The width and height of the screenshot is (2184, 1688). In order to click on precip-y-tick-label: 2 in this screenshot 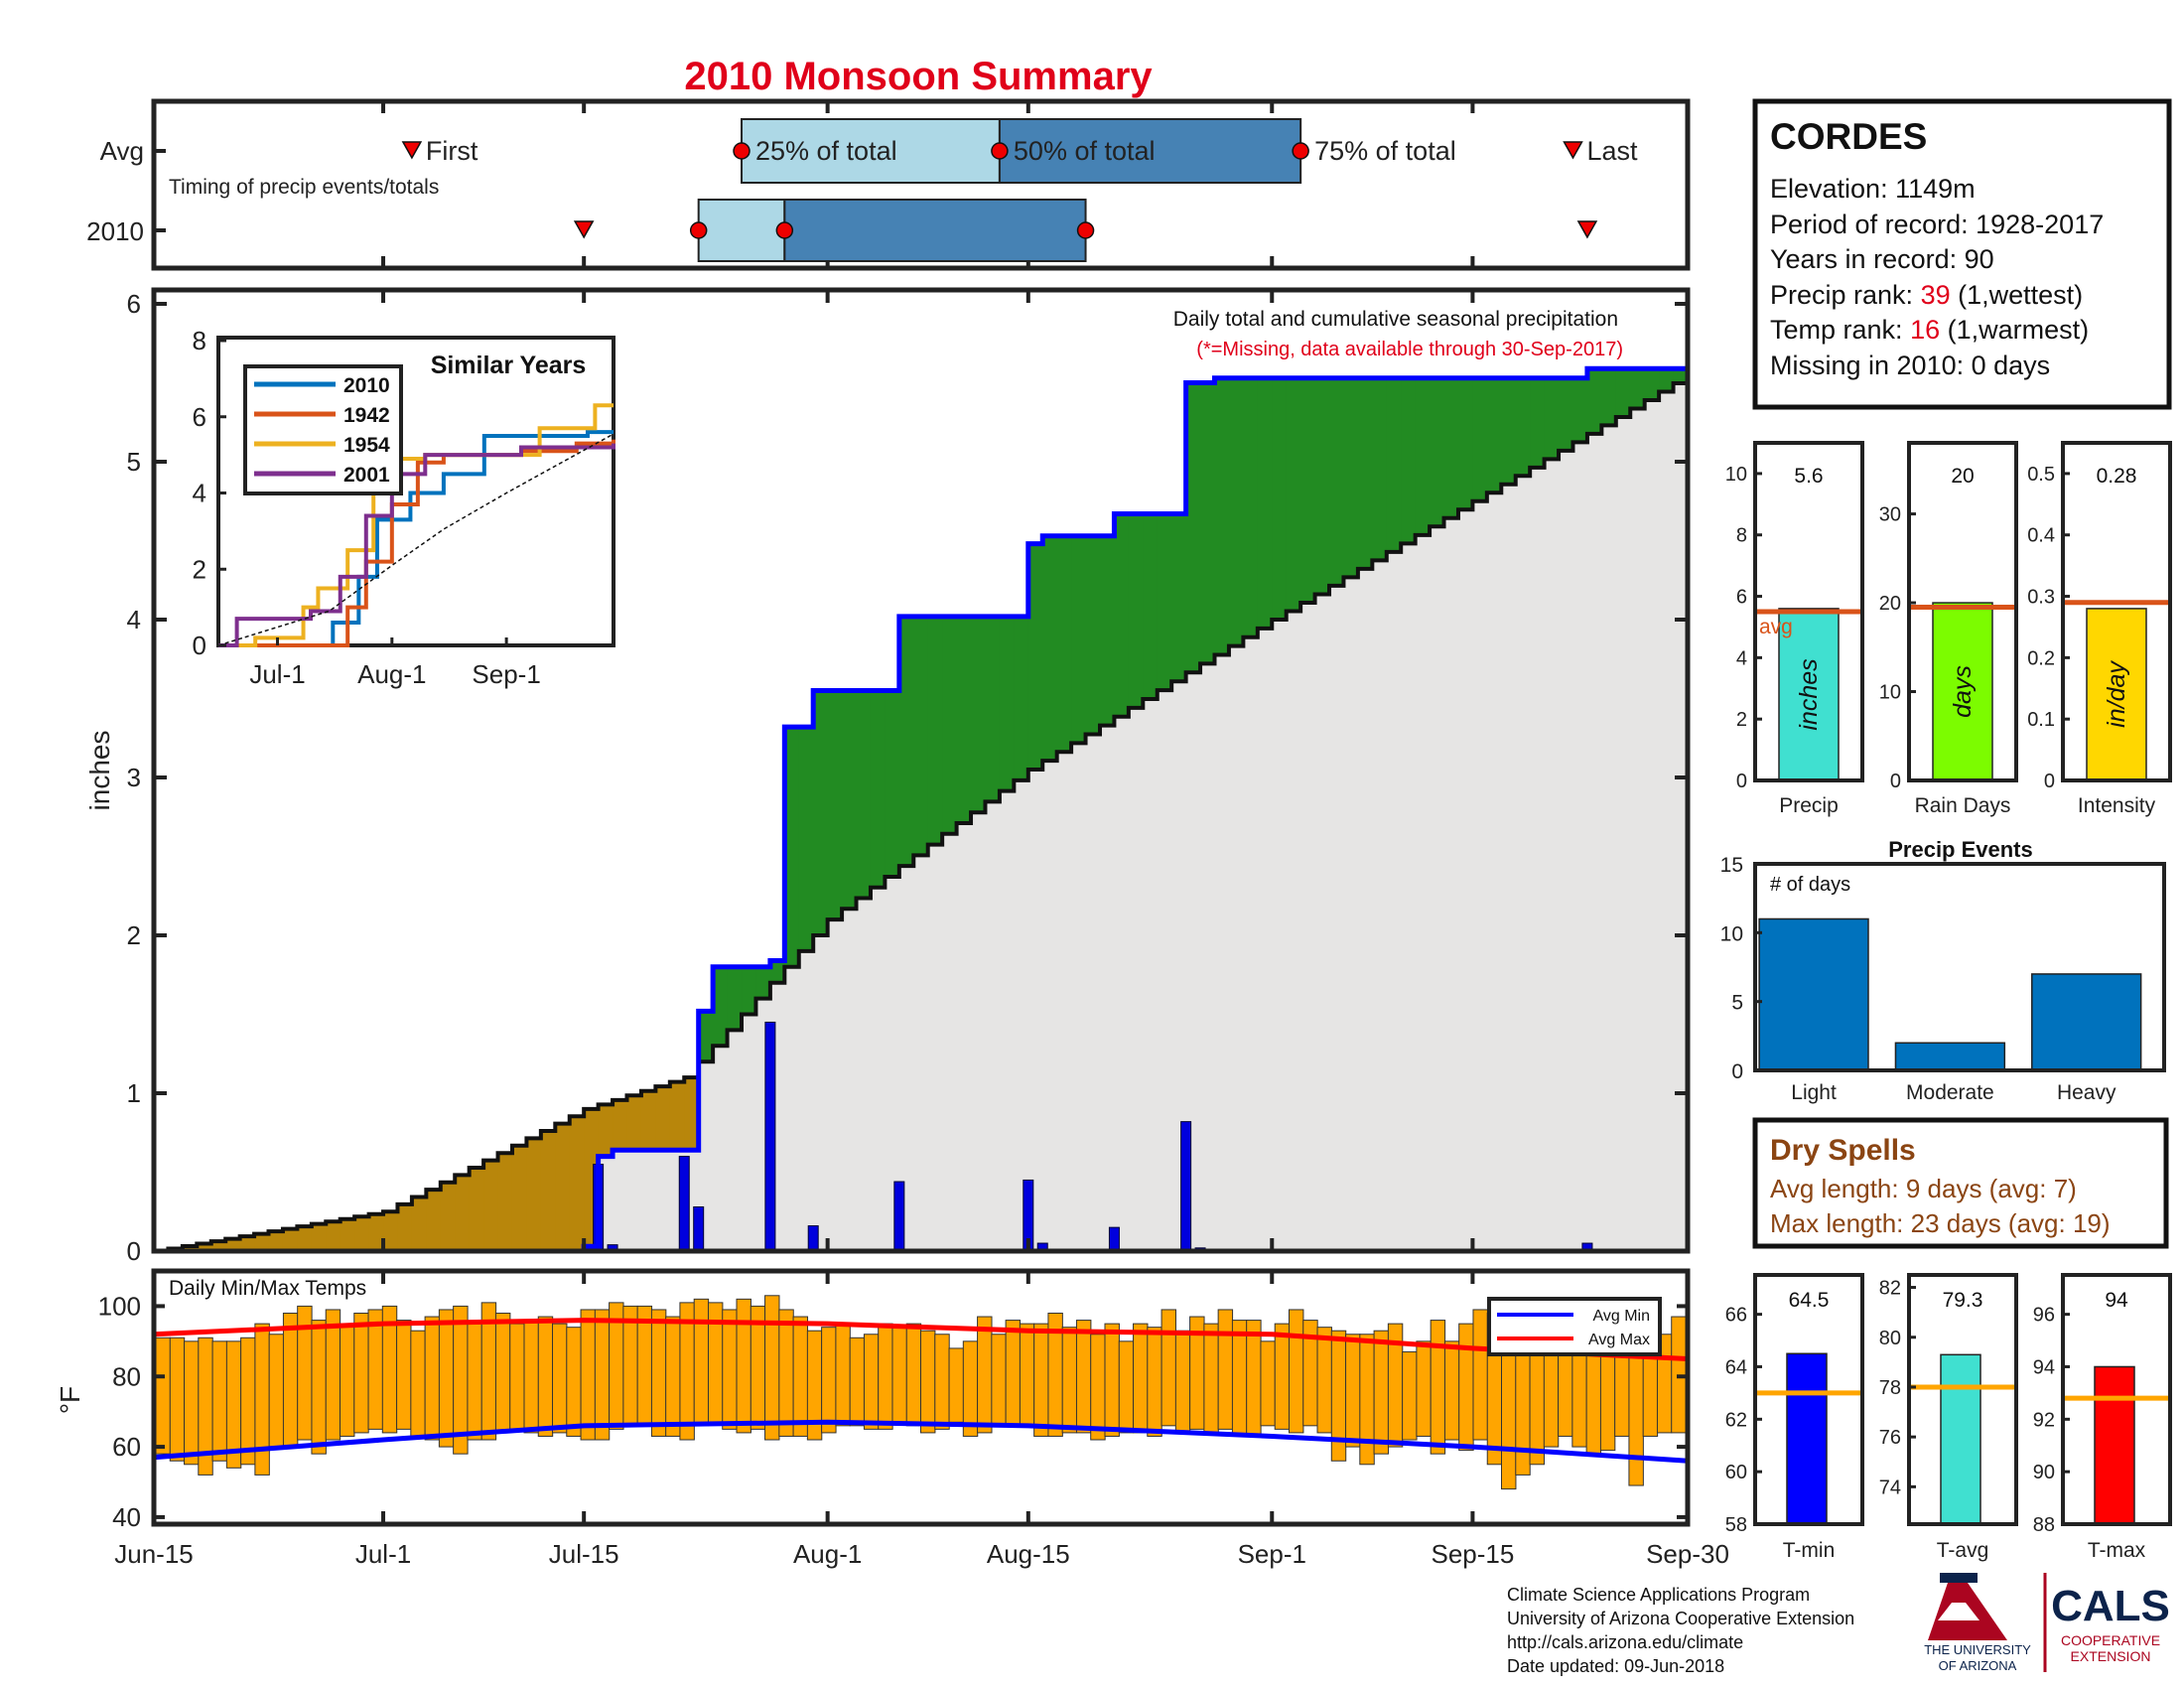, I will do `click(134, 935)`.